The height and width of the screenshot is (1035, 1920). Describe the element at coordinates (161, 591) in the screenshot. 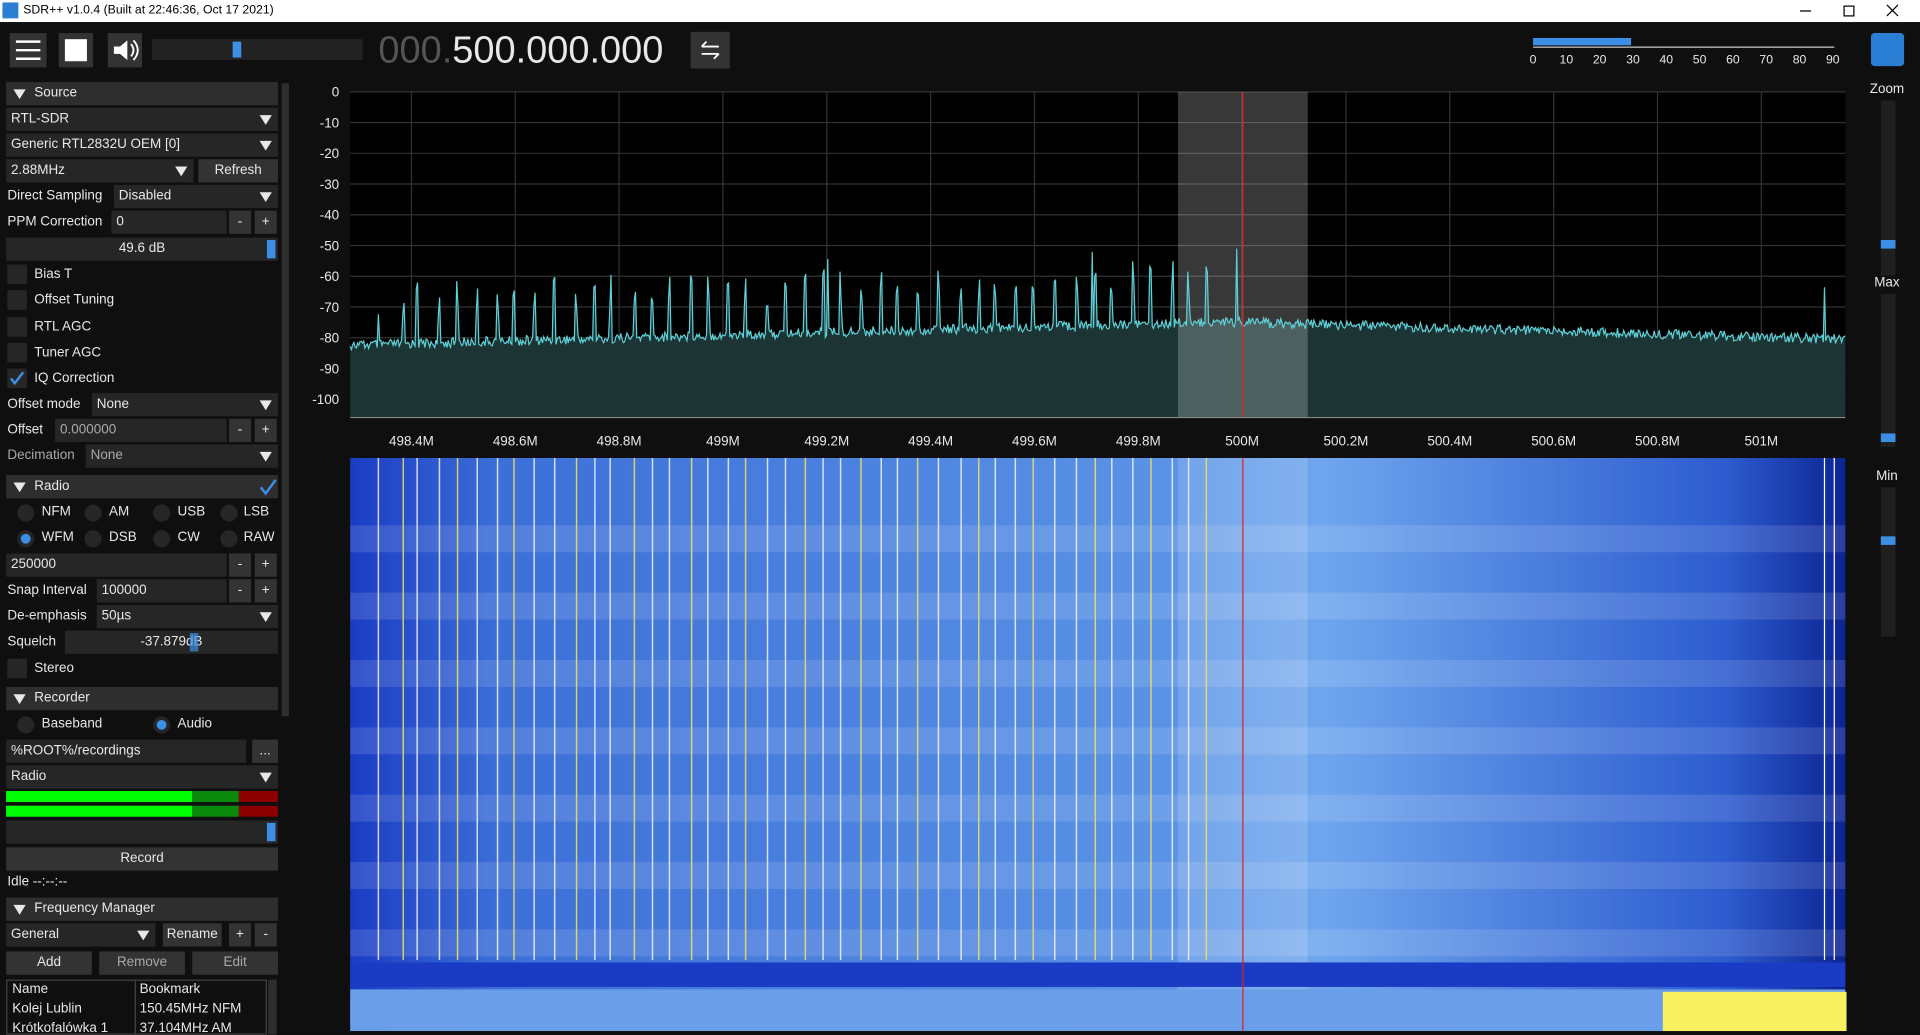

I see `snap-input: 100000` at that location.